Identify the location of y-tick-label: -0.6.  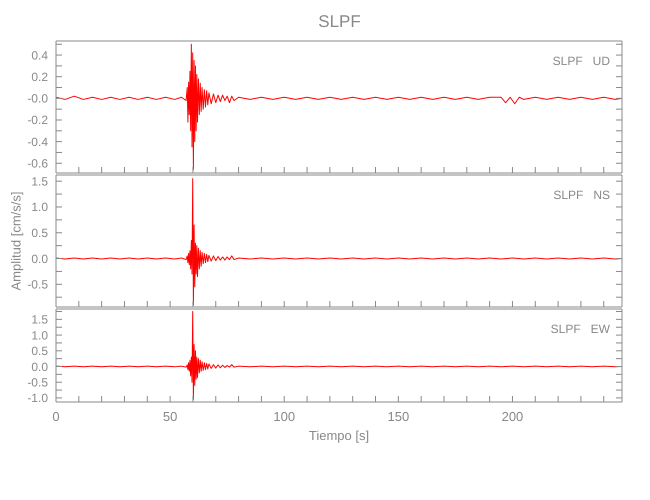
(37, 163).